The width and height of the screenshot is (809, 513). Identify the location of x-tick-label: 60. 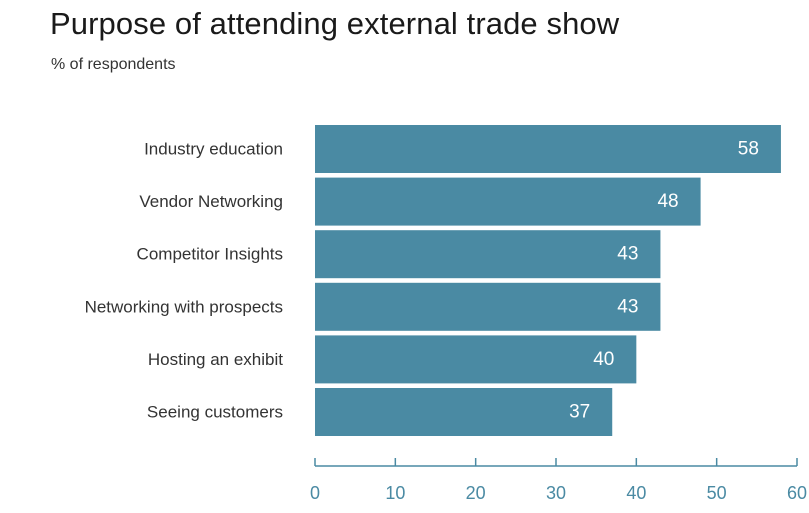
(797, 493).